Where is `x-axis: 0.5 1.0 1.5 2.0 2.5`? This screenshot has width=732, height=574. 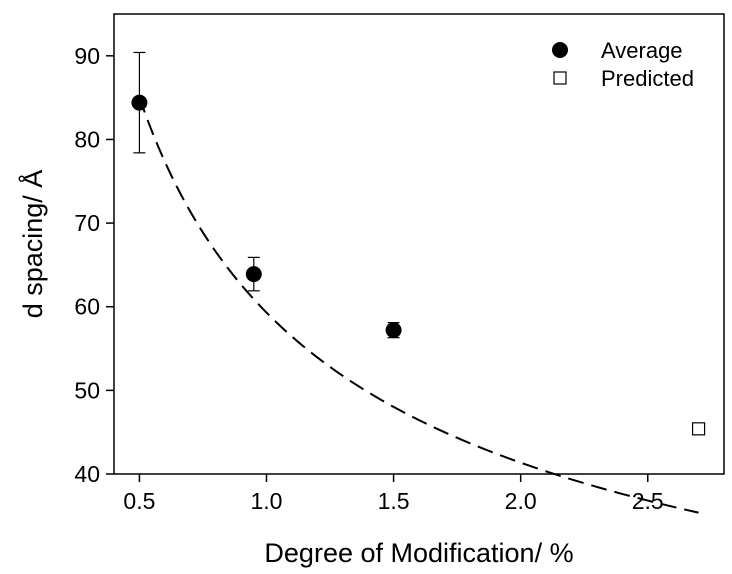
x-axis: 0.5 1.0 1.5 2.0 2.5 is located at coordinates (393, 494).